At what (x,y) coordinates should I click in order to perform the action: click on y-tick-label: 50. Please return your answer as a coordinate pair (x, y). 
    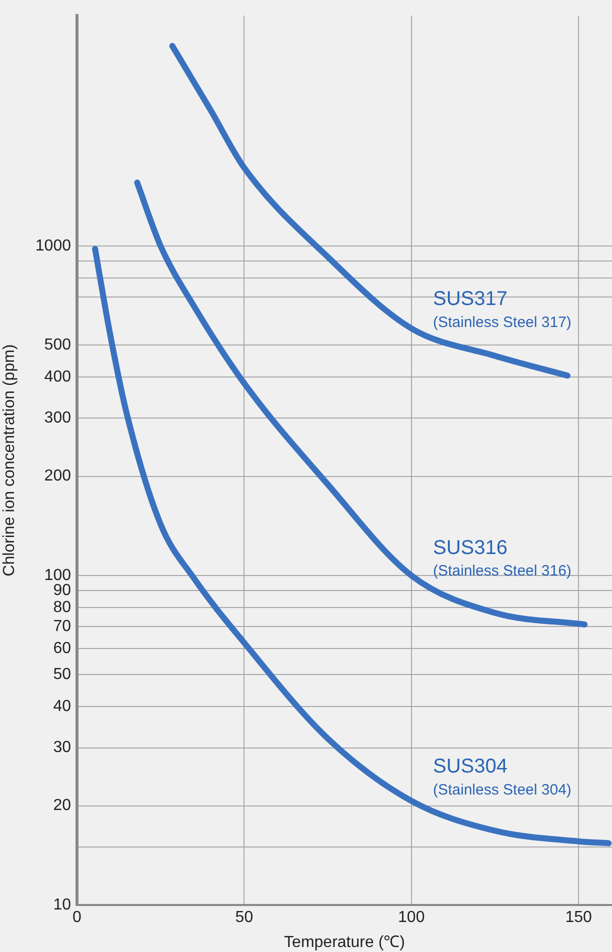
    Looking at the image, I should click on (62, 675).